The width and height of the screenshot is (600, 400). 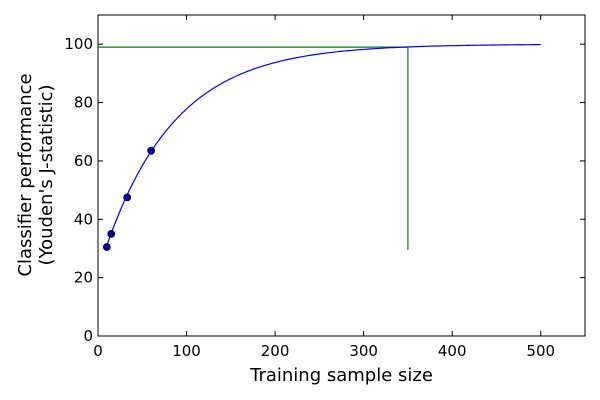 What do you see at coordinates (46, 174) in the screenshot?
I see `y-axis-label-line-2: (Youden's J-statistic)` at bounding box center [46, 174].